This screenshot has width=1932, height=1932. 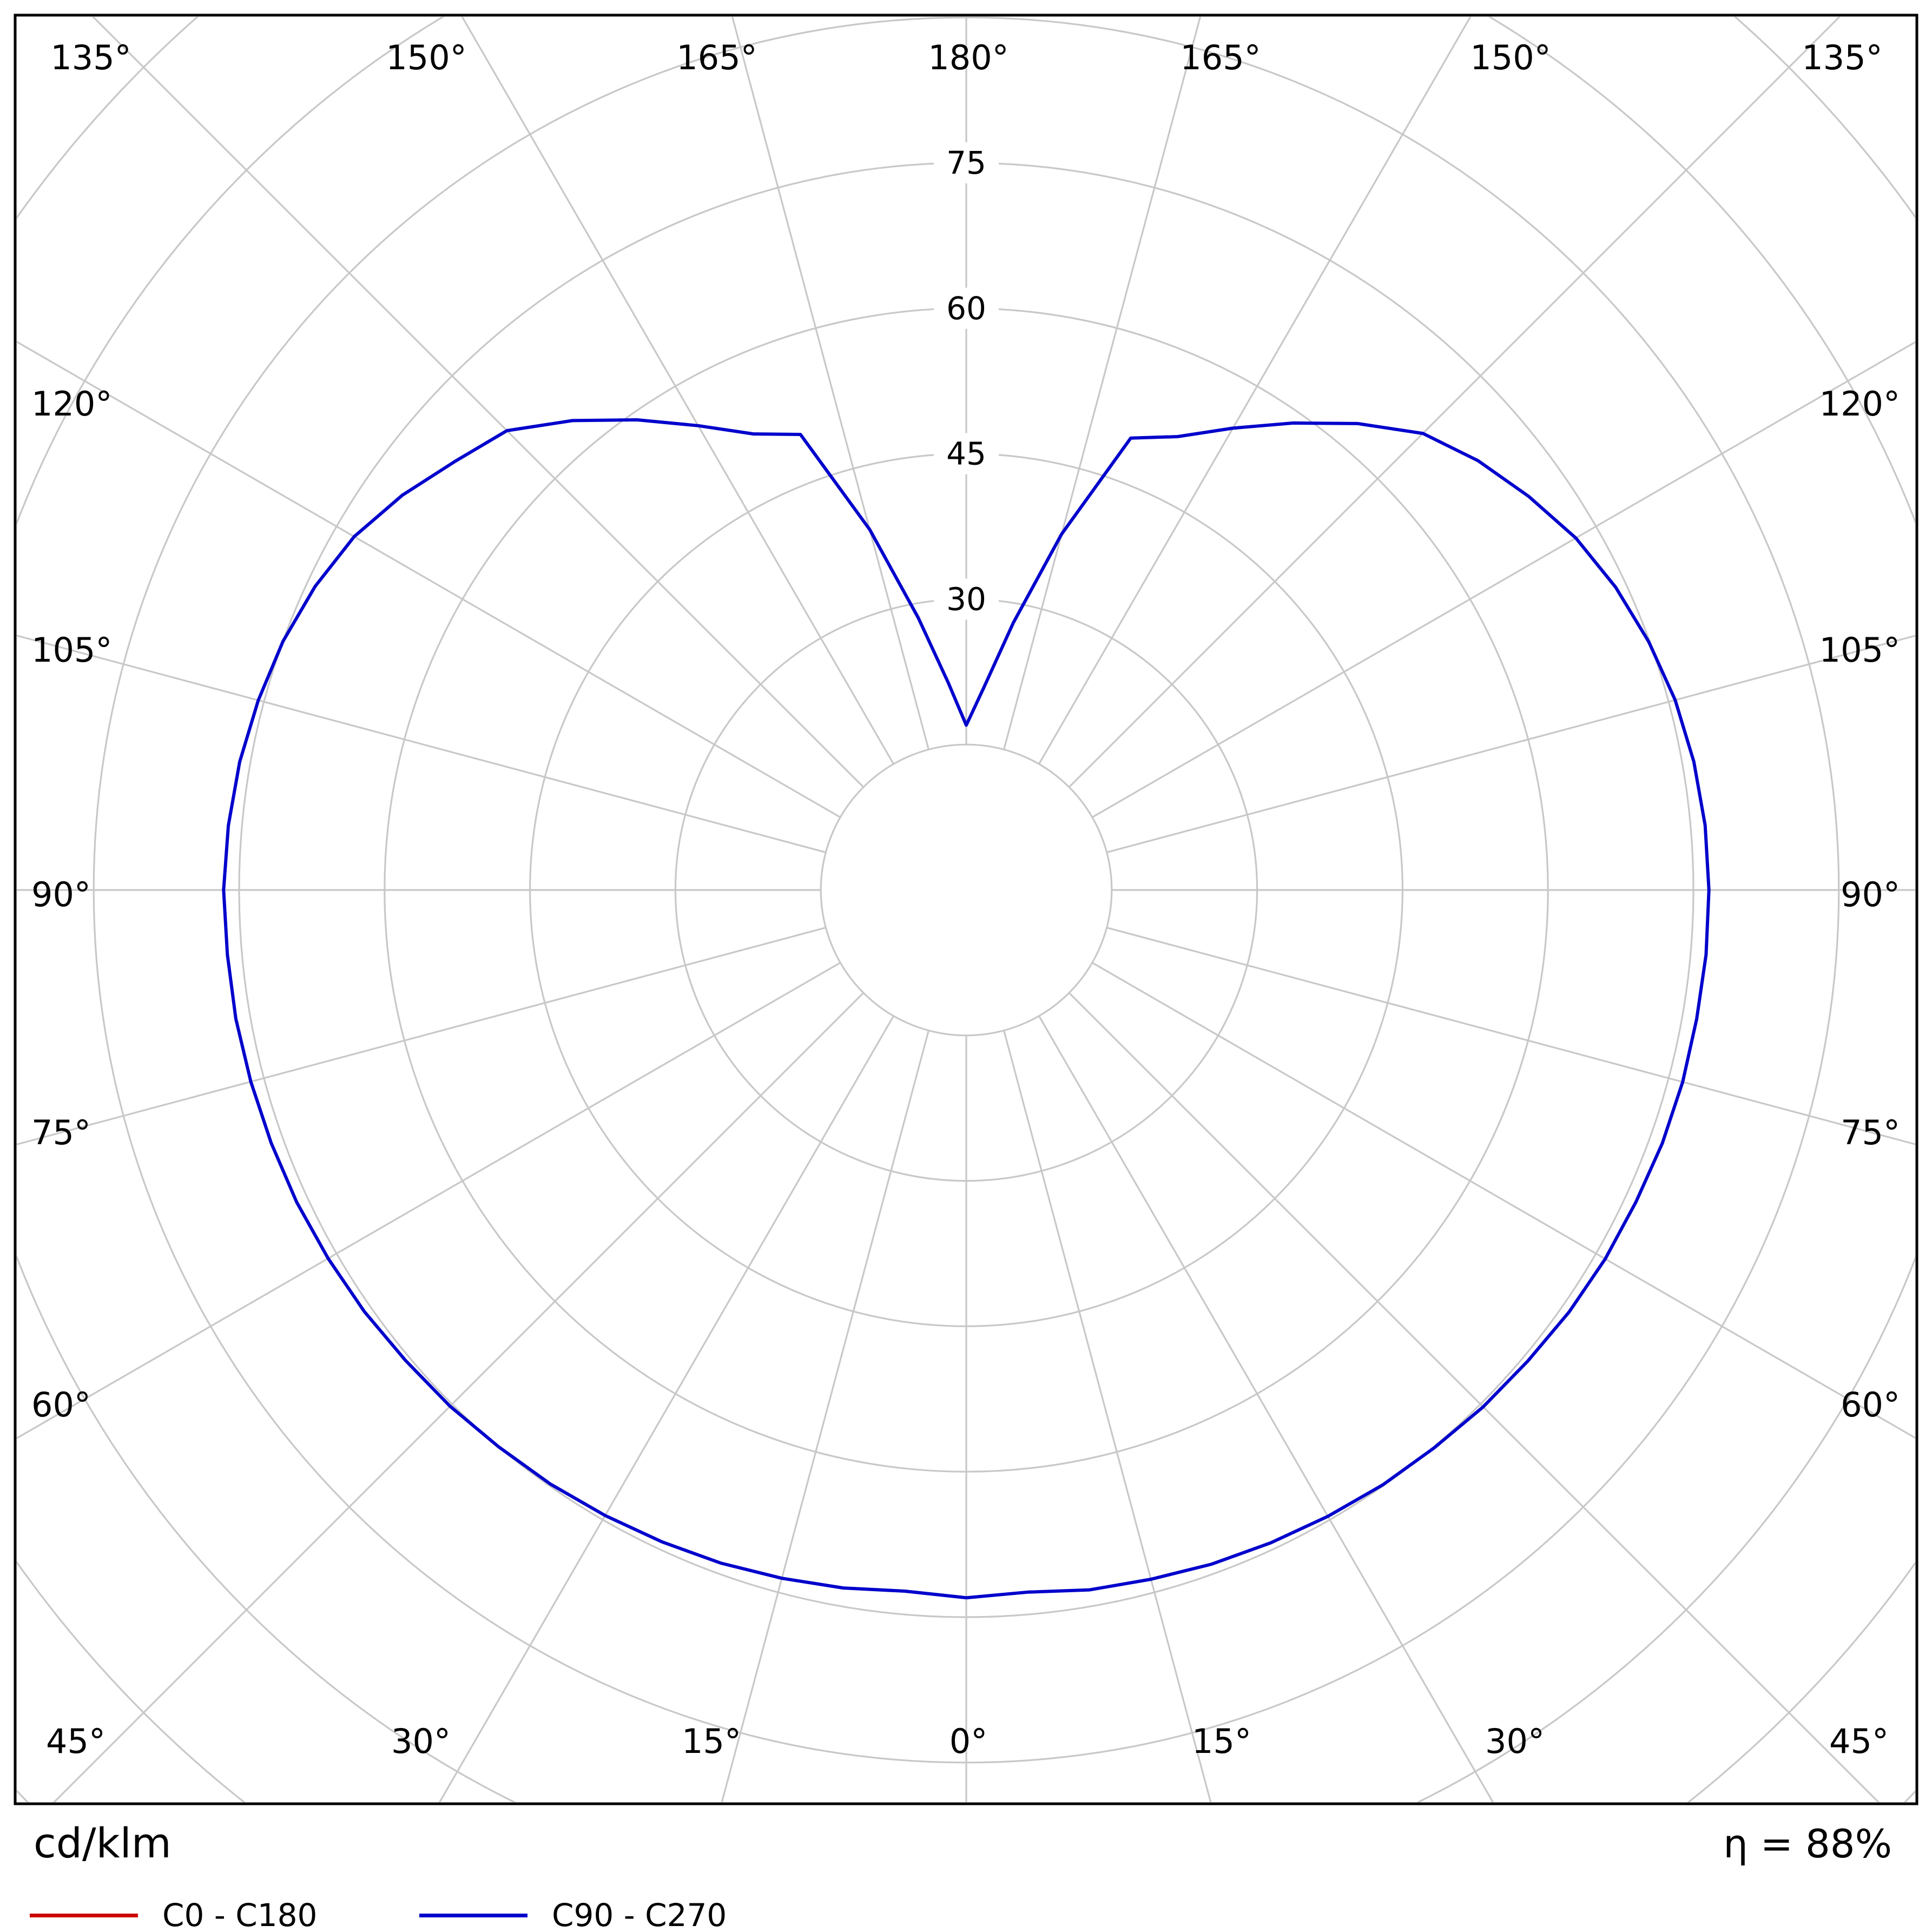 What do you see at coordinates (966, 308) in the screenshot?
I see `radial-tick-label: 60` at bounding box center [966, 308].